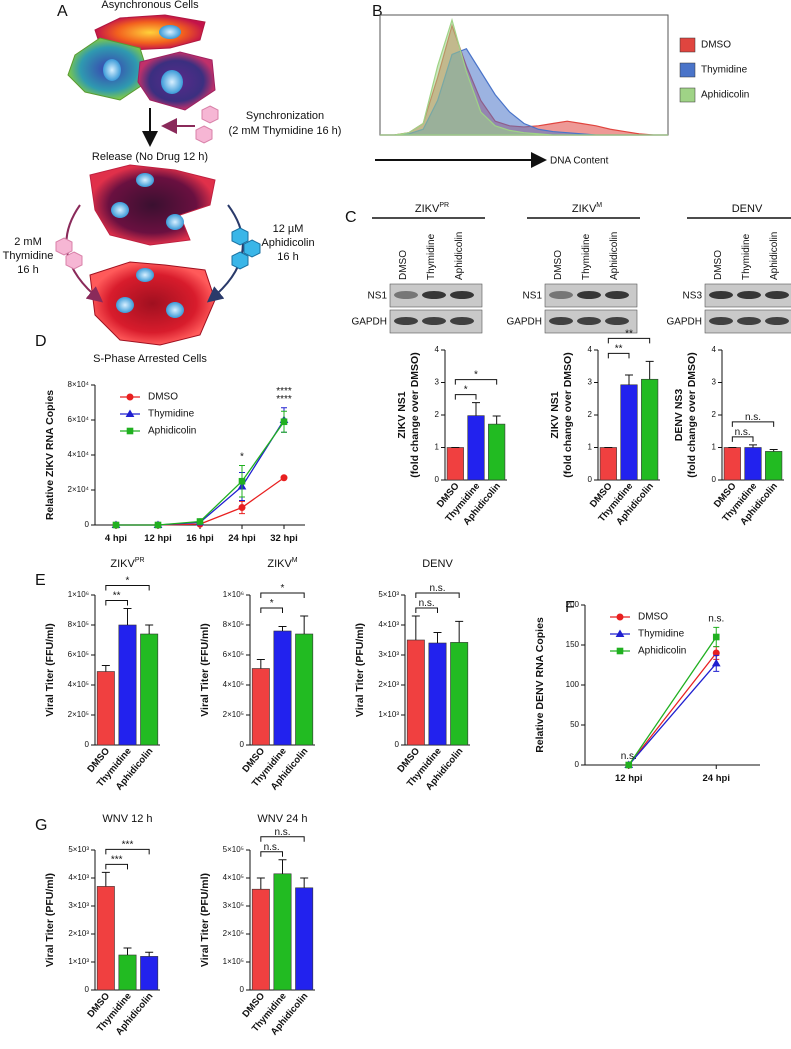 This screenshot has width=791, height=1049. Describe the element at coordinates (62, 11) in the screenshot. I see `panel-label: A` at that location.